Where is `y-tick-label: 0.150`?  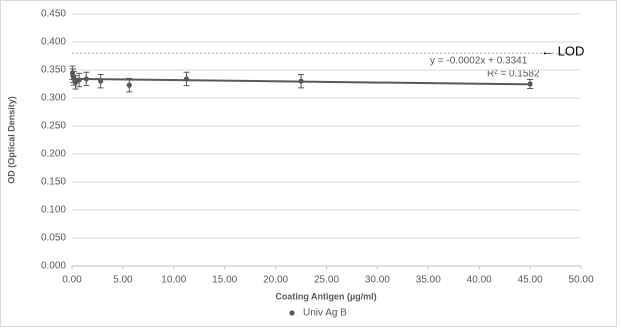 y-tick-label: 0.150 is located at coordinates (53, 182).